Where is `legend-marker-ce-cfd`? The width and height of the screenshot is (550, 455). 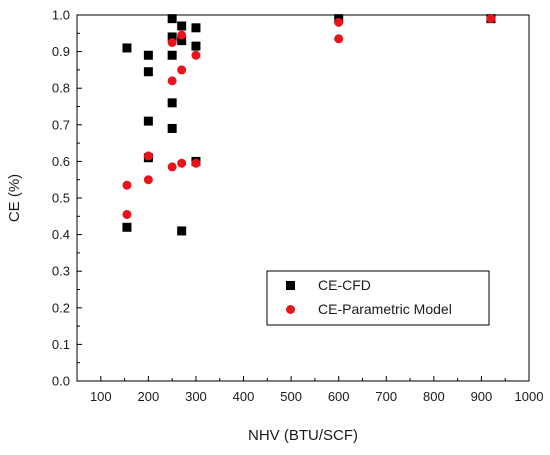
legend-marker-ce-cfd is located at coordinates (290, 285).